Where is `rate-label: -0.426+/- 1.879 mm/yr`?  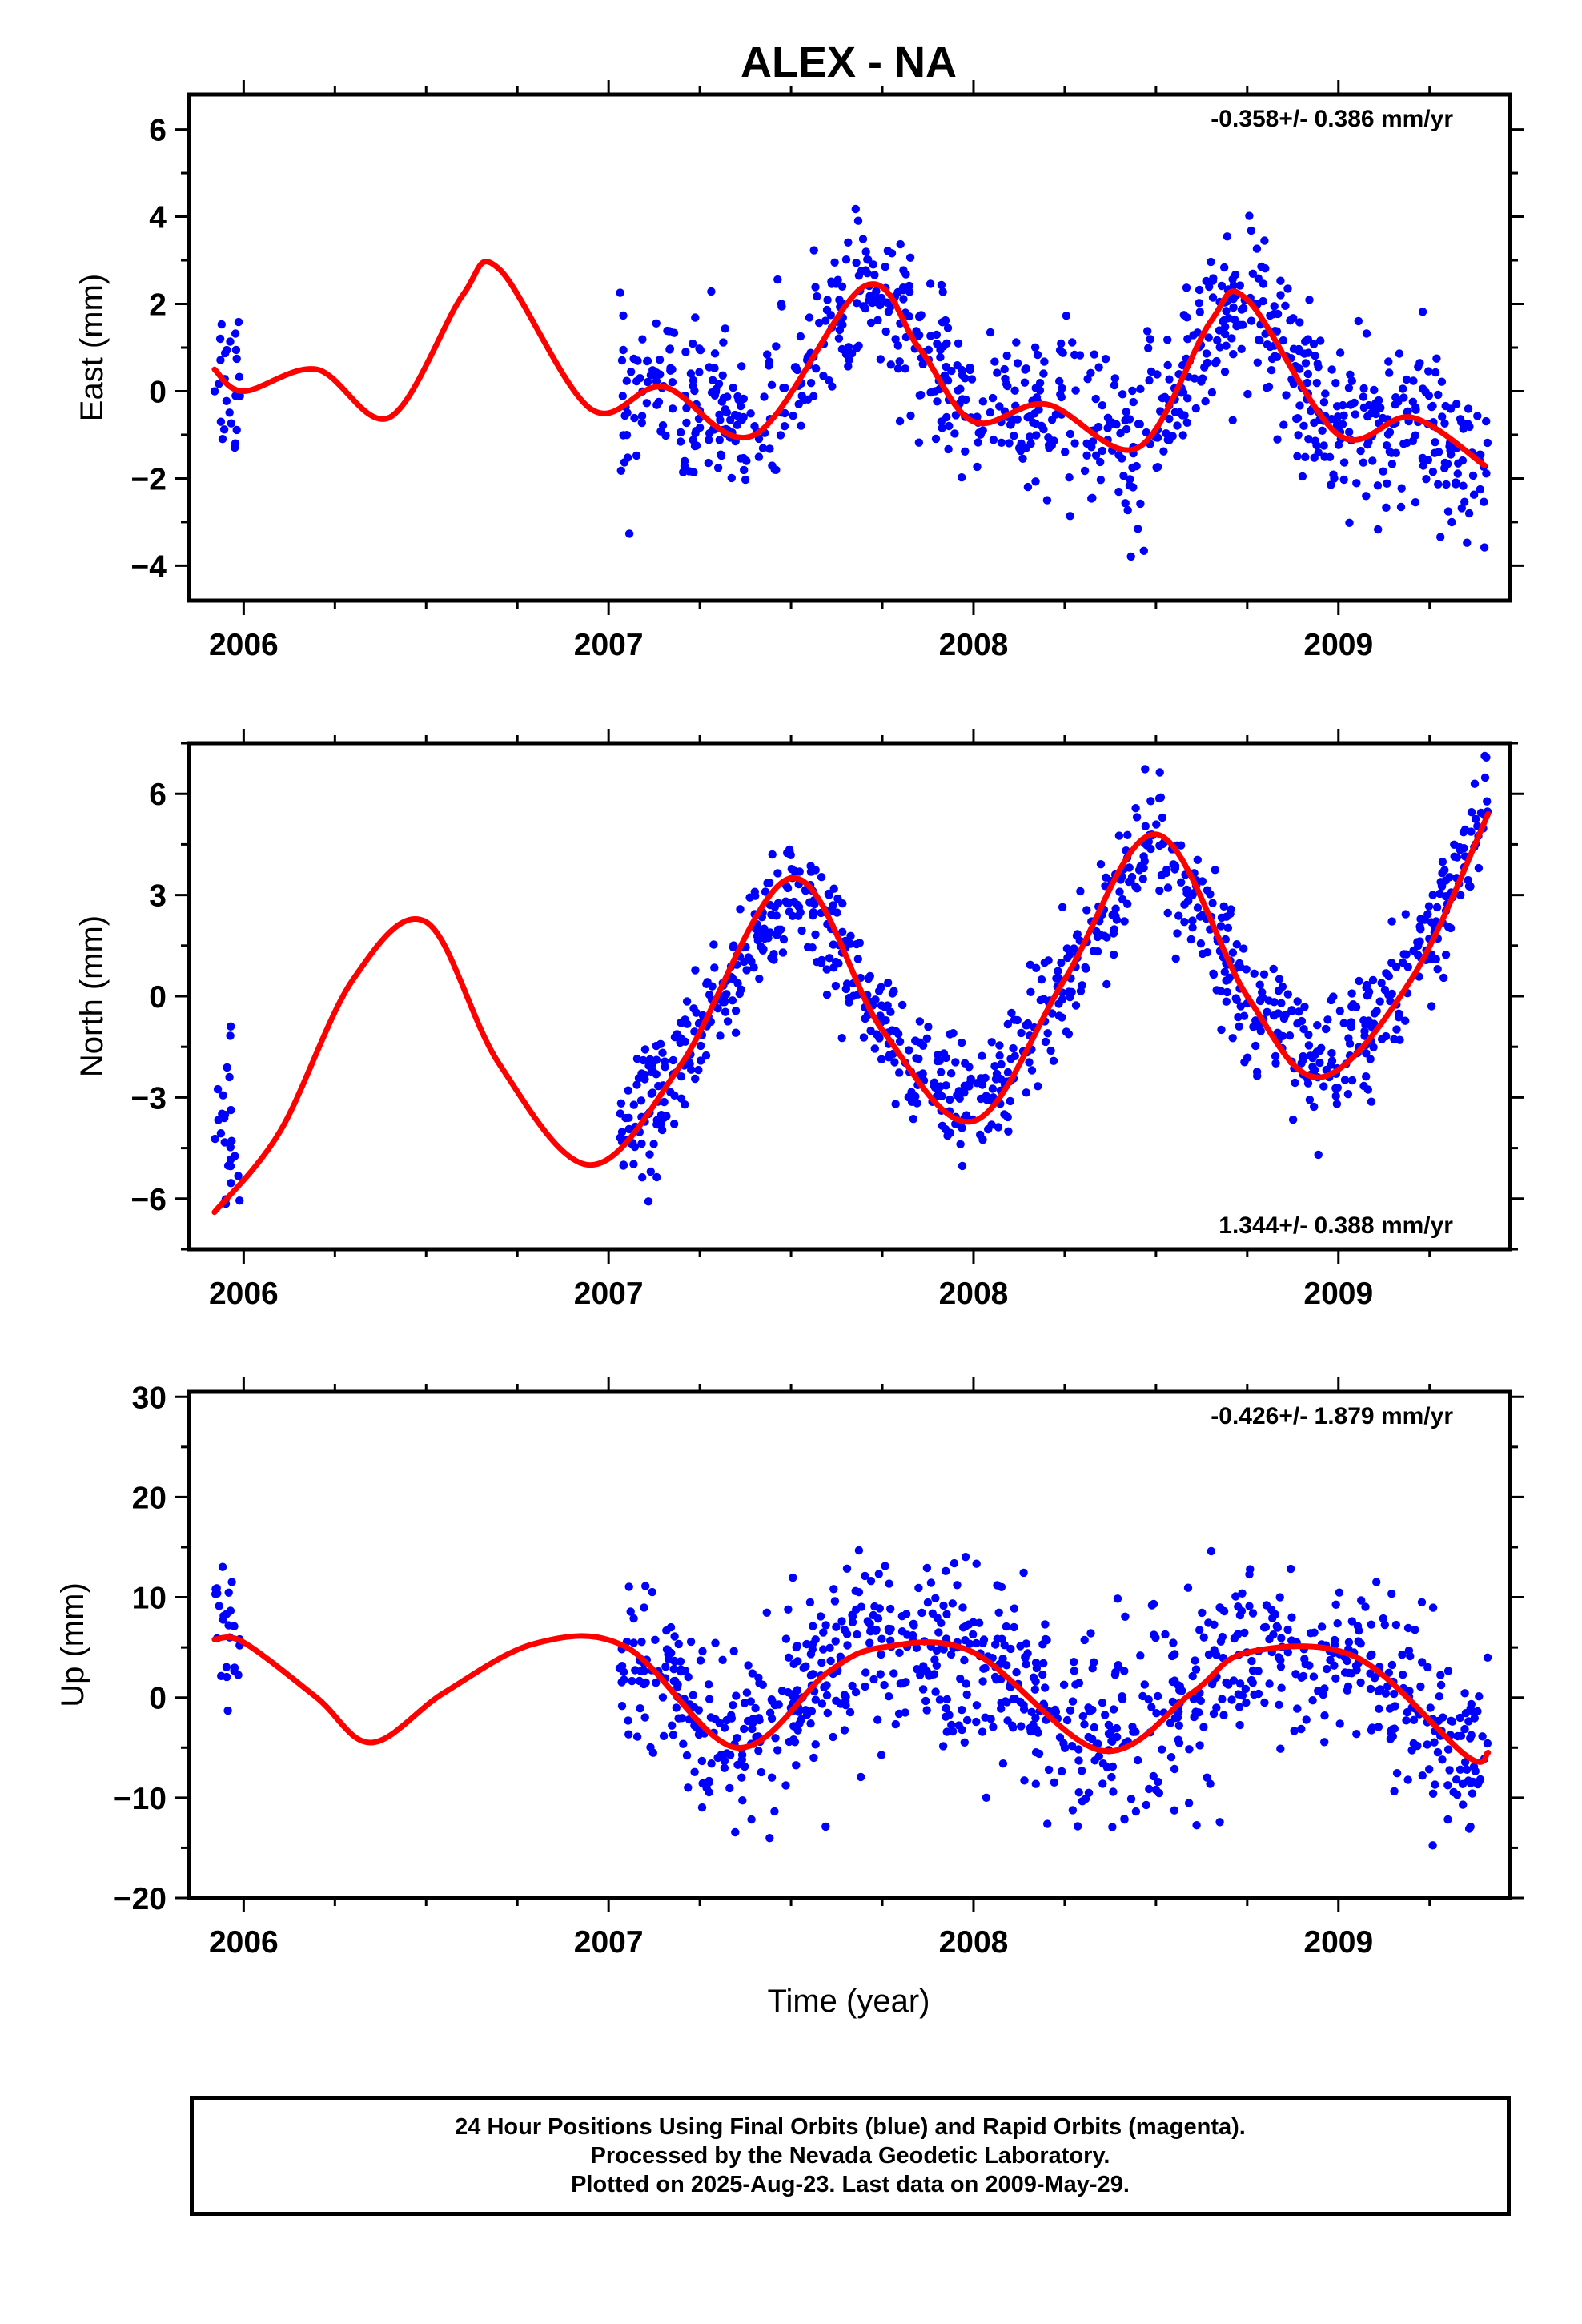
rate-label: -0.426+/- 1.879 mm/yr is located at coordinates (1332, 1416).